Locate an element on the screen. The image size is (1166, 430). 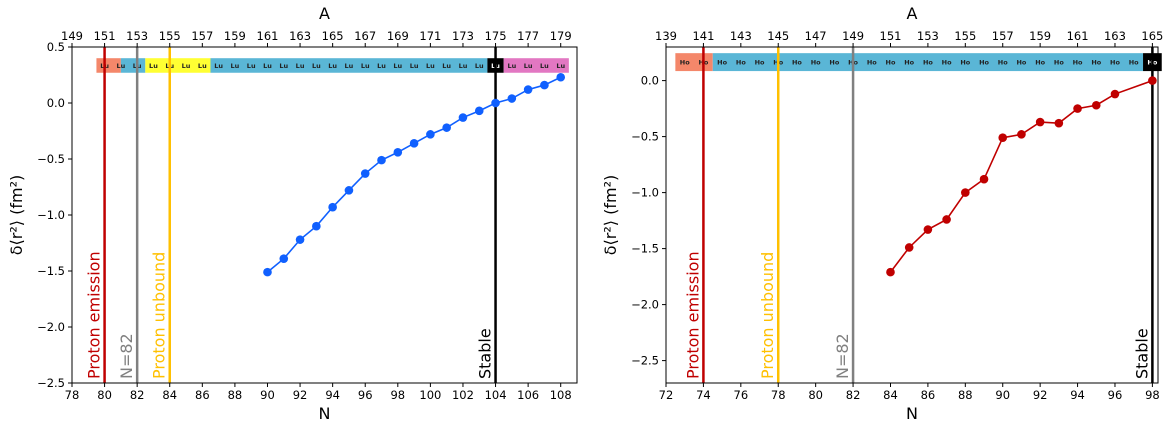
x-tick-label: 74 is located at coordinates (703, 395).